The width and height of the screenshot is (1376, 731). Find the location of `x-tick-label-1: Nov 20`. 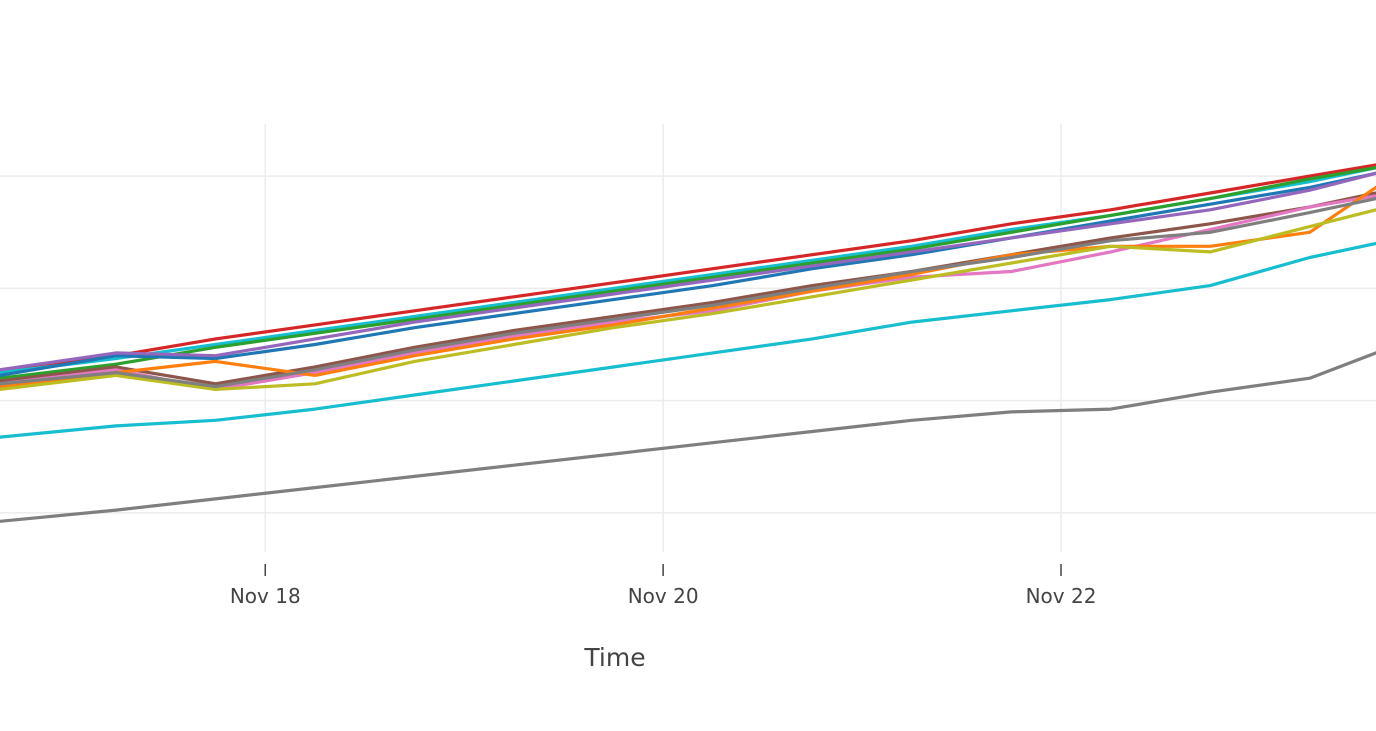

x-tick-label-1: Nov 20 is located at coordinates (663, 596).